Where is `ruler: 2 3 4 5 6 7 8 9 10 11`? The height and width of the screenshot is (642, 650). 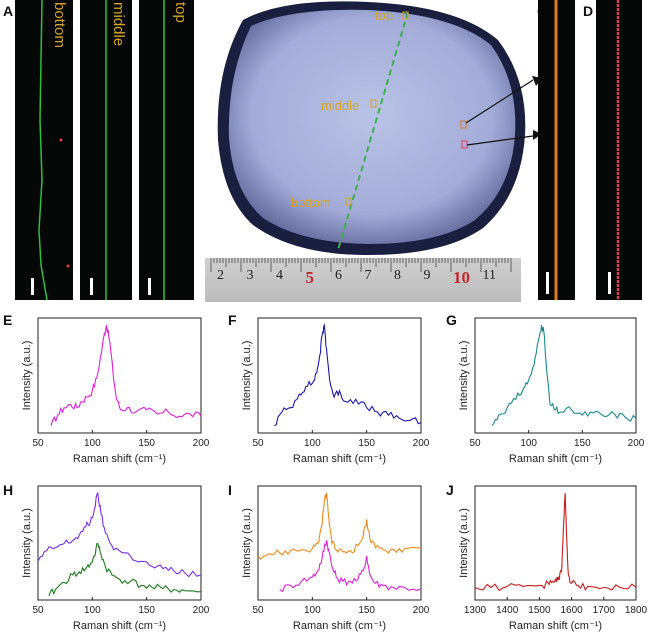 ruler: 2 3 4 5 6 7 8 9 10 11 is located at coordinates (363, 280).